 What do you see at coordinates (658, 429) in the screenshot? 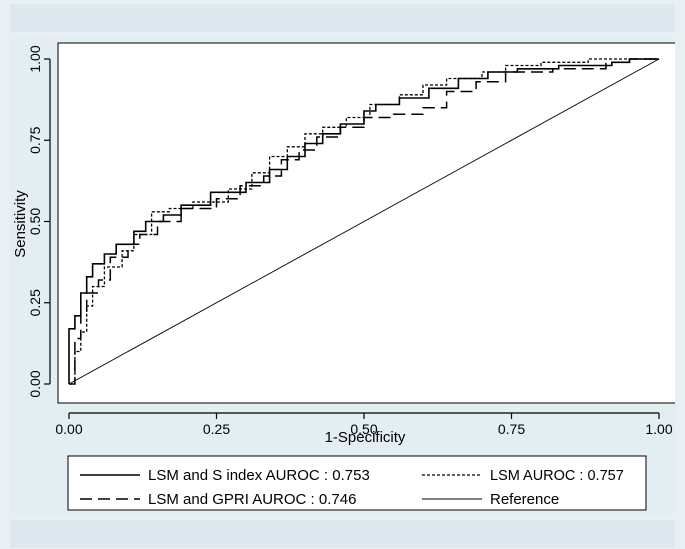
I see `x-tick-label: 1.00` at bounding box center [658, 429].